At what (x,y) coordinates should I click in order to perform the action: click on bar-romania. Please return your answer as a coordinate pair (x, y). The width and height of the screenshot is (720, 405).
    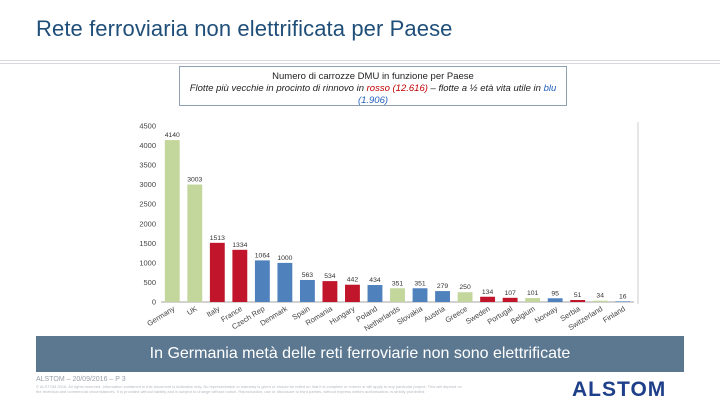
    Looking at the image, I should click on (330, 291).